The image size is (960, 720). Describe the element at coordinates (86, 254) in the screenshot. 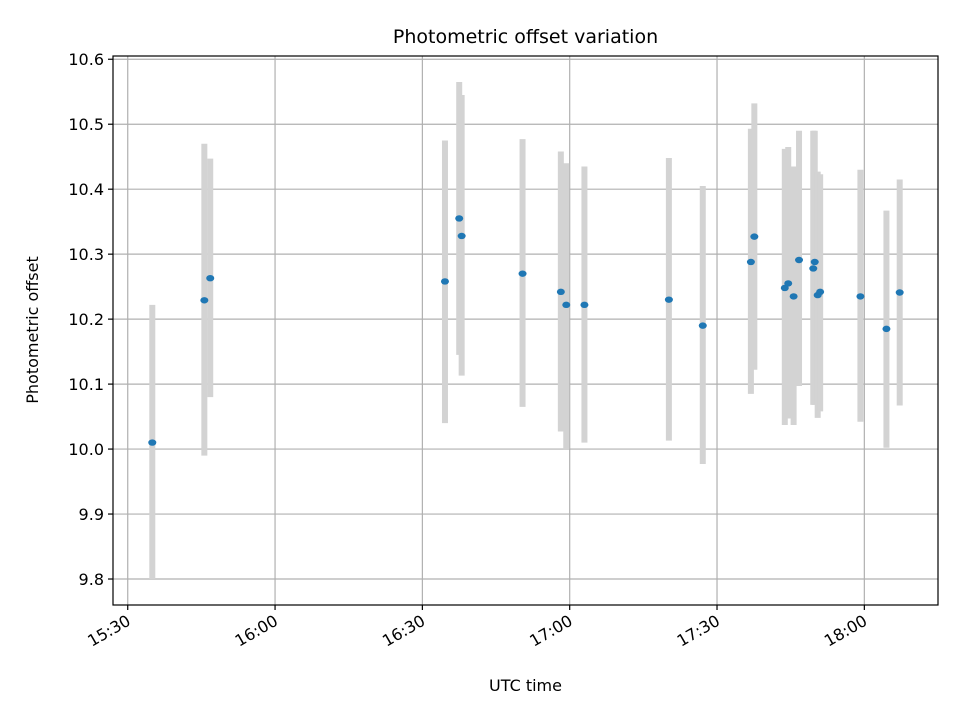

I see `y-tick-label: 10.3` at that location.